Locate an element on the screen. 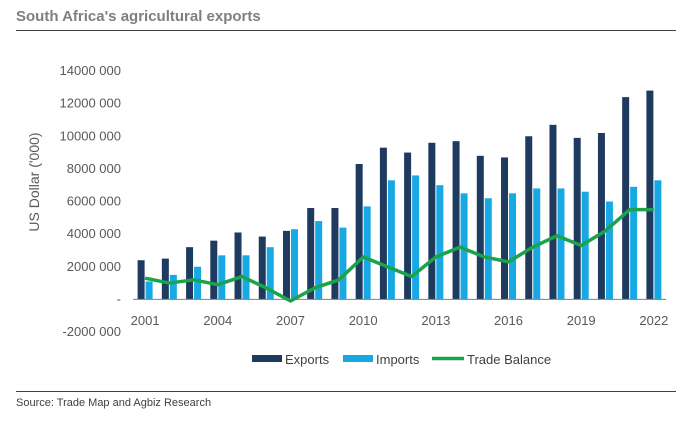 This screenshot has height=427, width=692. bar-exports-2017 is located at coordinates (529, 218).